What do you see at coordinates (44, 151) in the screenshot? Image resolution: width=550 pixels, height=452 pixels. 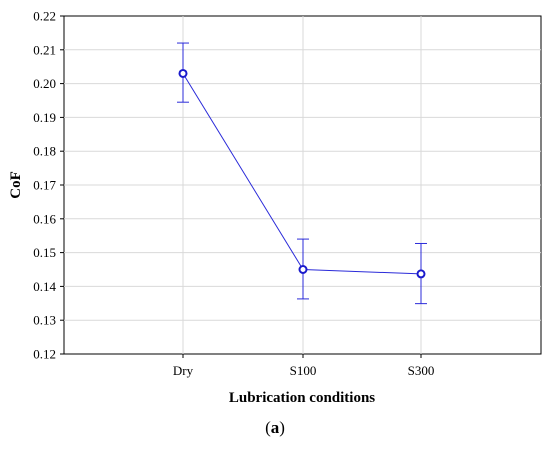 I see `y-tick-label: 0.18` at bounding box center [44, 151].